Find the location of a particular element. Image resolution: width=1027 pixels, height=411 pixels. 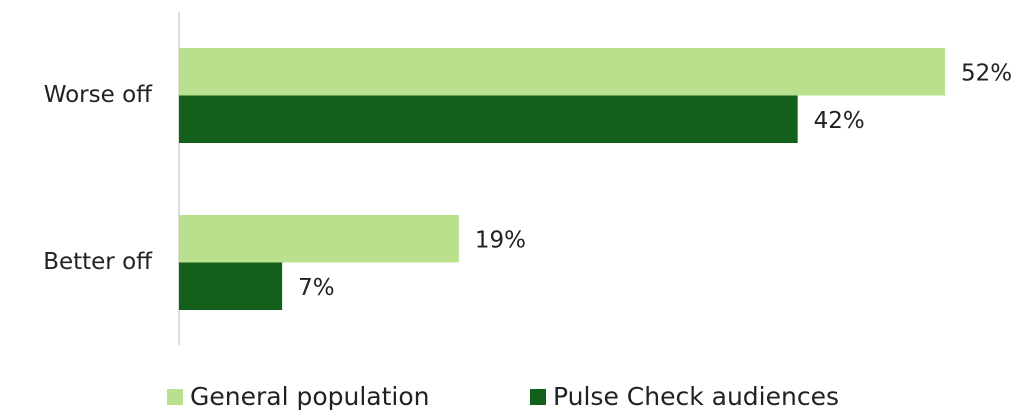

category-label: Better off is located at coordinates (98, 262).